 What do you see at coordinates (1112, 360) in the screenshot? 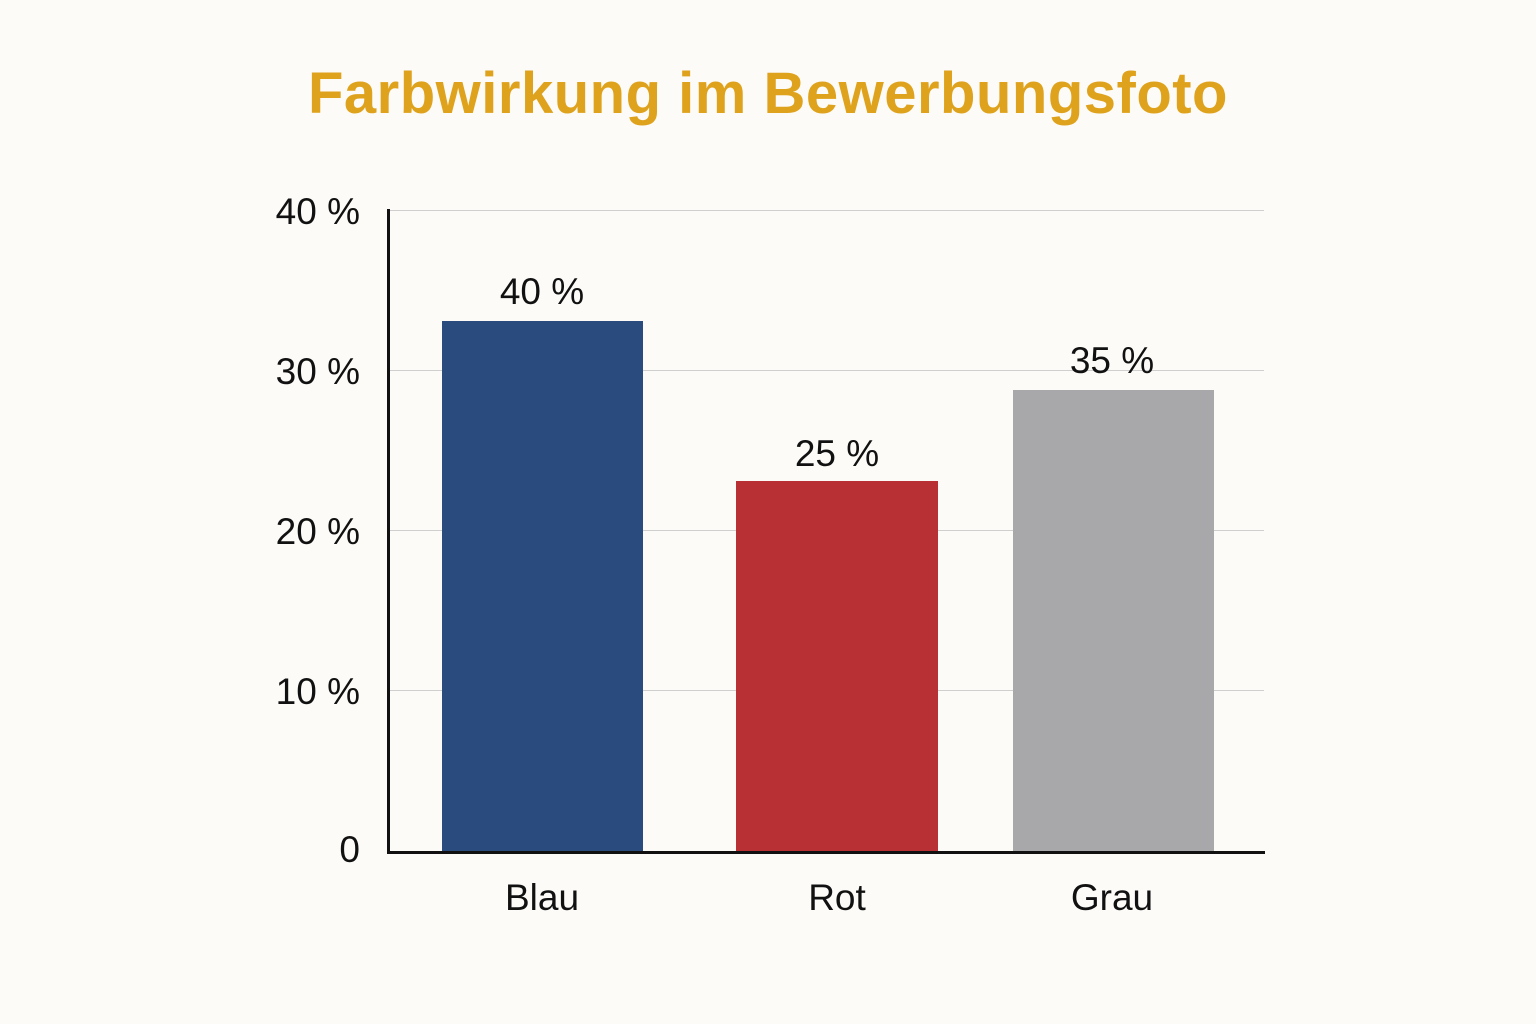
I see `bar-value-label: 35 %` at bounding box center [1112, 360].